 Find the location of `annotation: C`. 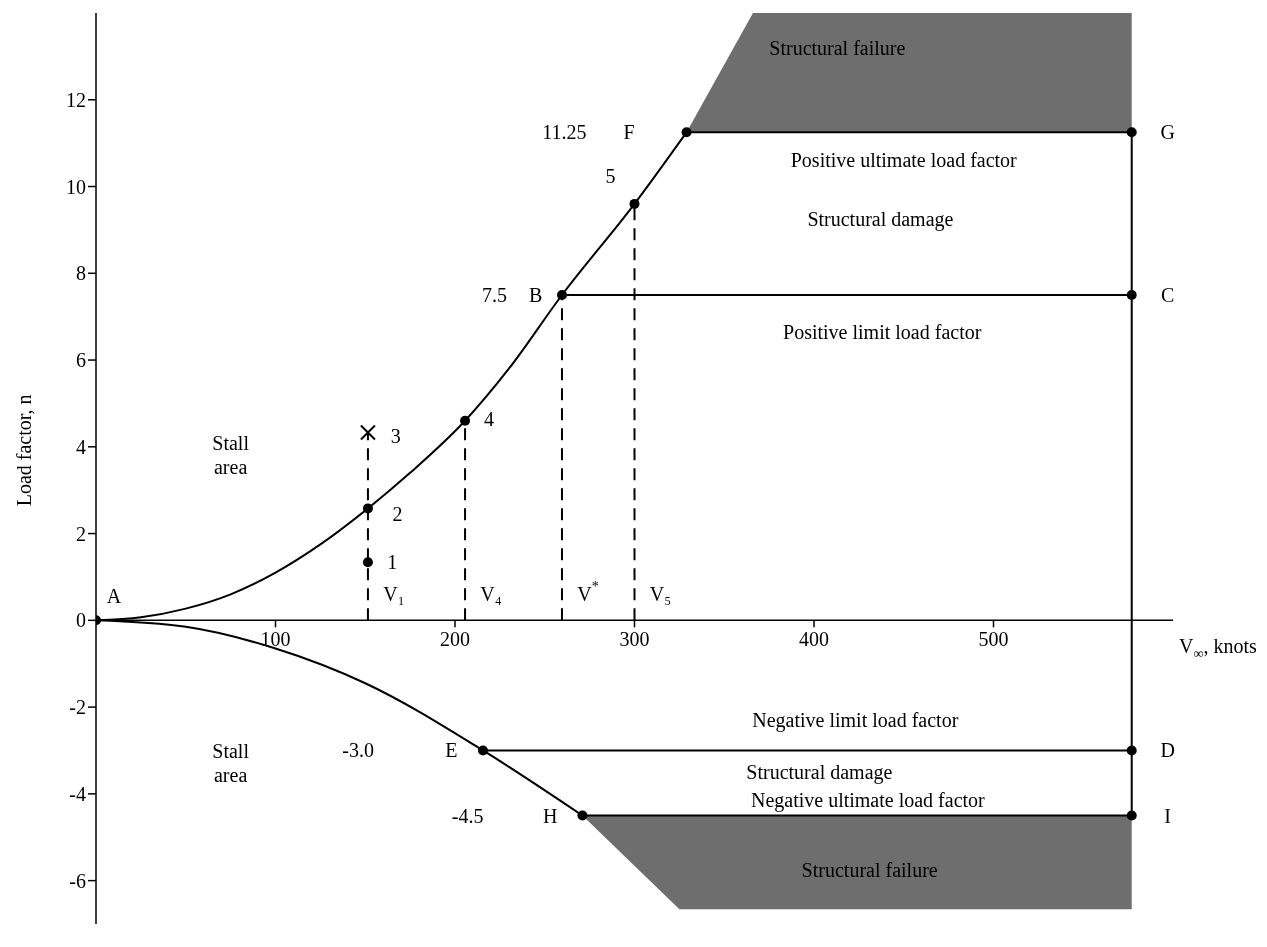

annotation: C is located at coordinates (1167, 294).